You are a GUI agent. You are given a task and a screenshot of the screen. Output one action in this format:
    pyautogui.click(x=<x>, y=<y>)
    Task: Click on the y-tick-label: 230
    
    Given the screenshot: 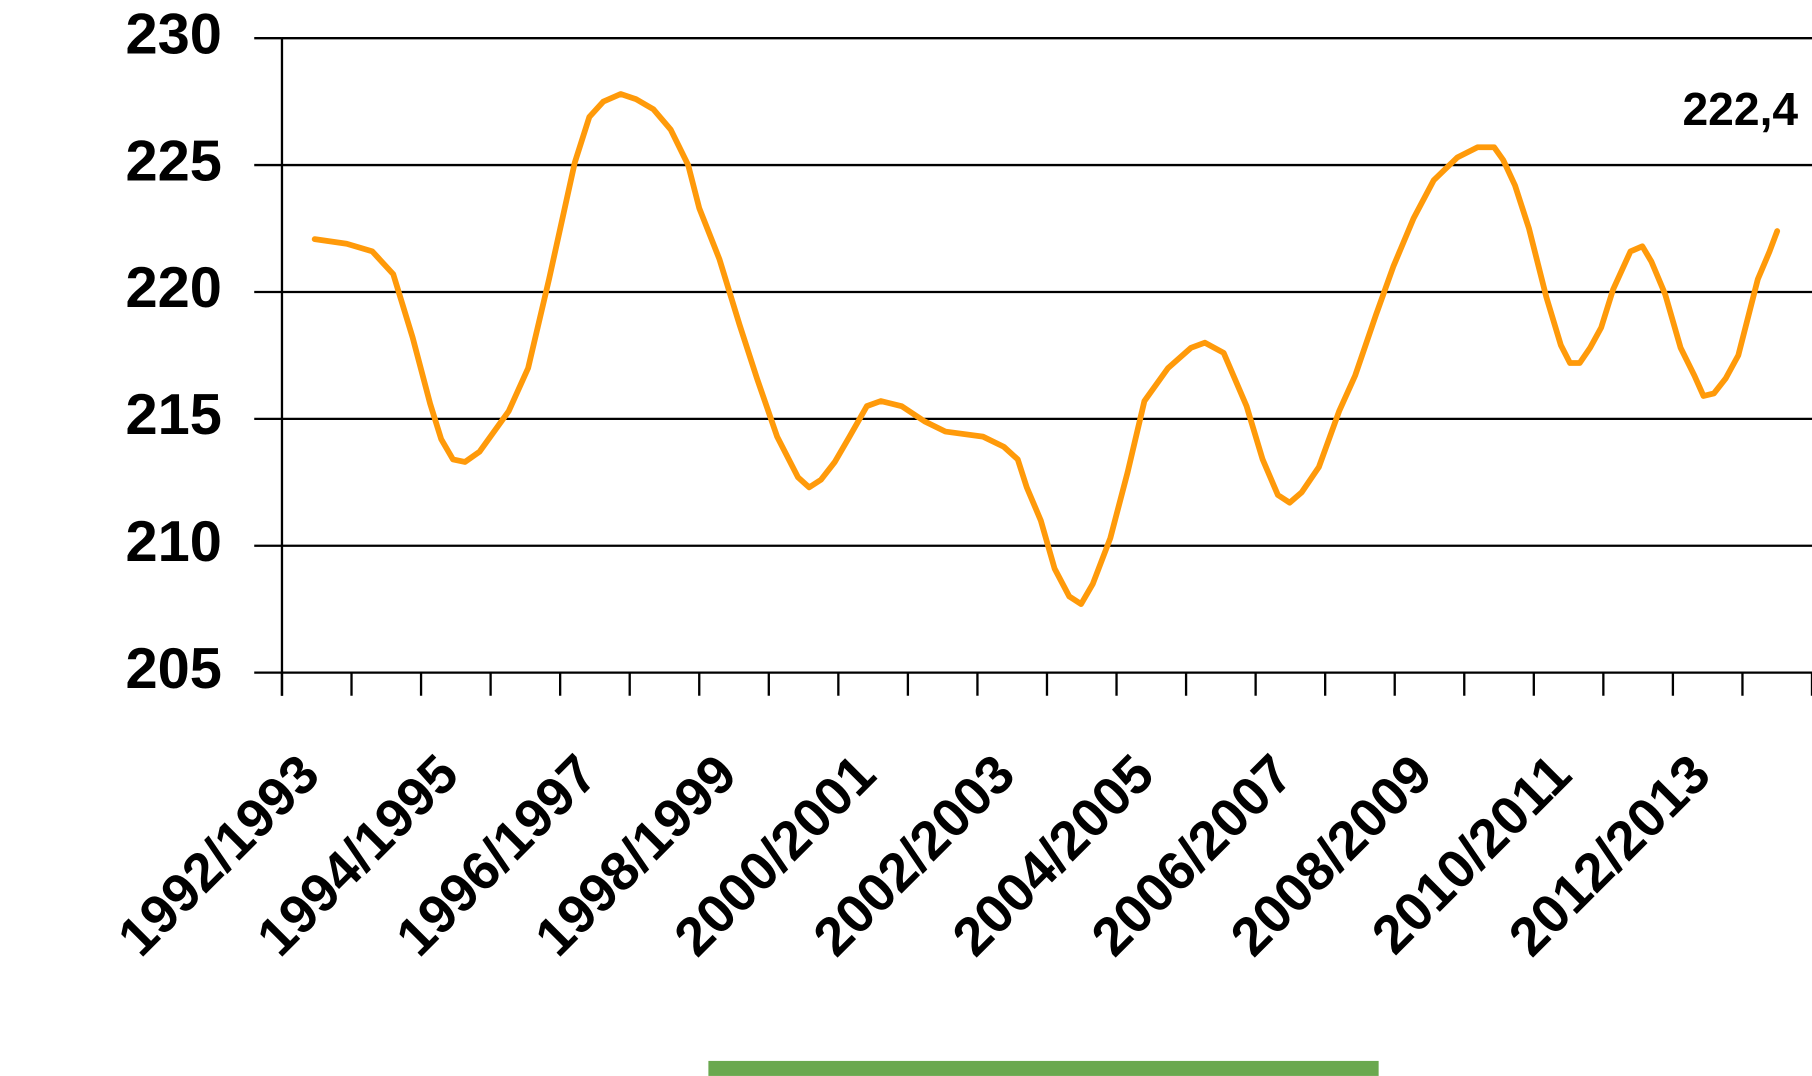 What is the action you would take?
    pyautogui.click(x=173, y=34)
    